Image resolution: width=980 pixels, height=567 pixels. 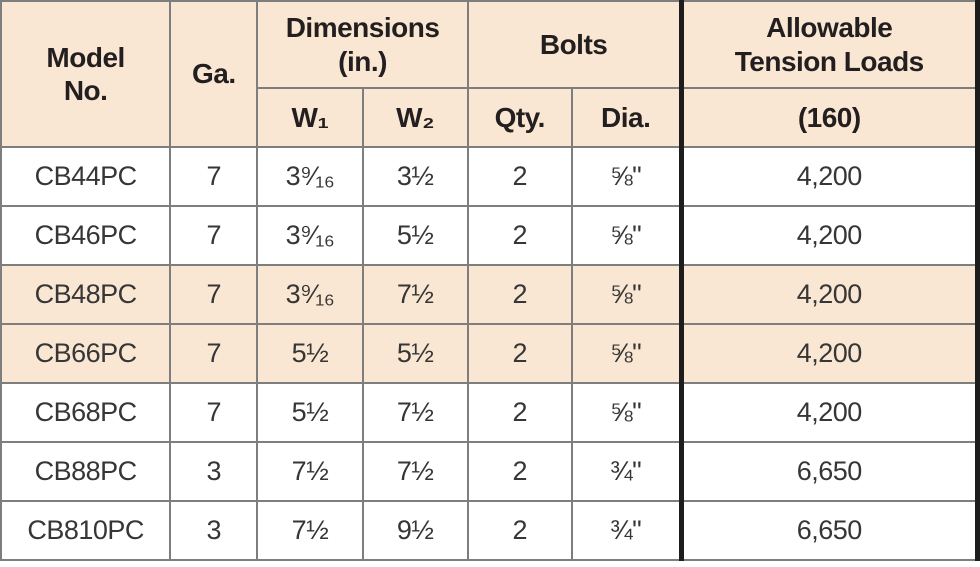 What do you see at coordinates (626, 117) in the screenshot?
I see `header-bolt-dia: Dia.` at bounding box center [626, 117].